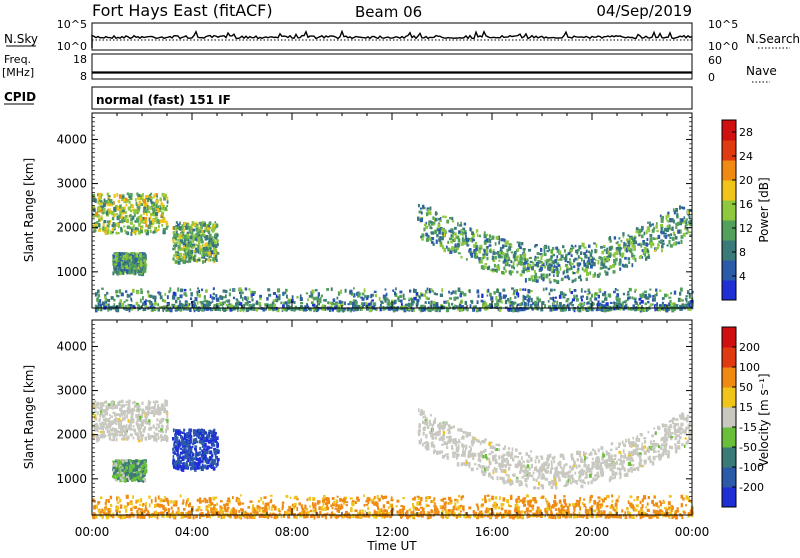 This screenshot has width=800, height=558. I want to click on colorbar-tick-label: 28, so click(746, 132).